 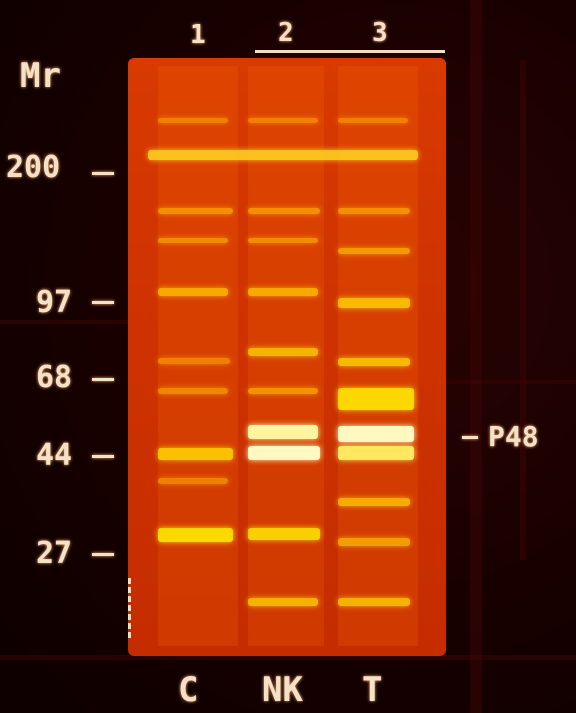 What do you see at coordinates (54, 553) in the screenshot?
I see `marker-label-27: 27` at bounding box center [54, 553].